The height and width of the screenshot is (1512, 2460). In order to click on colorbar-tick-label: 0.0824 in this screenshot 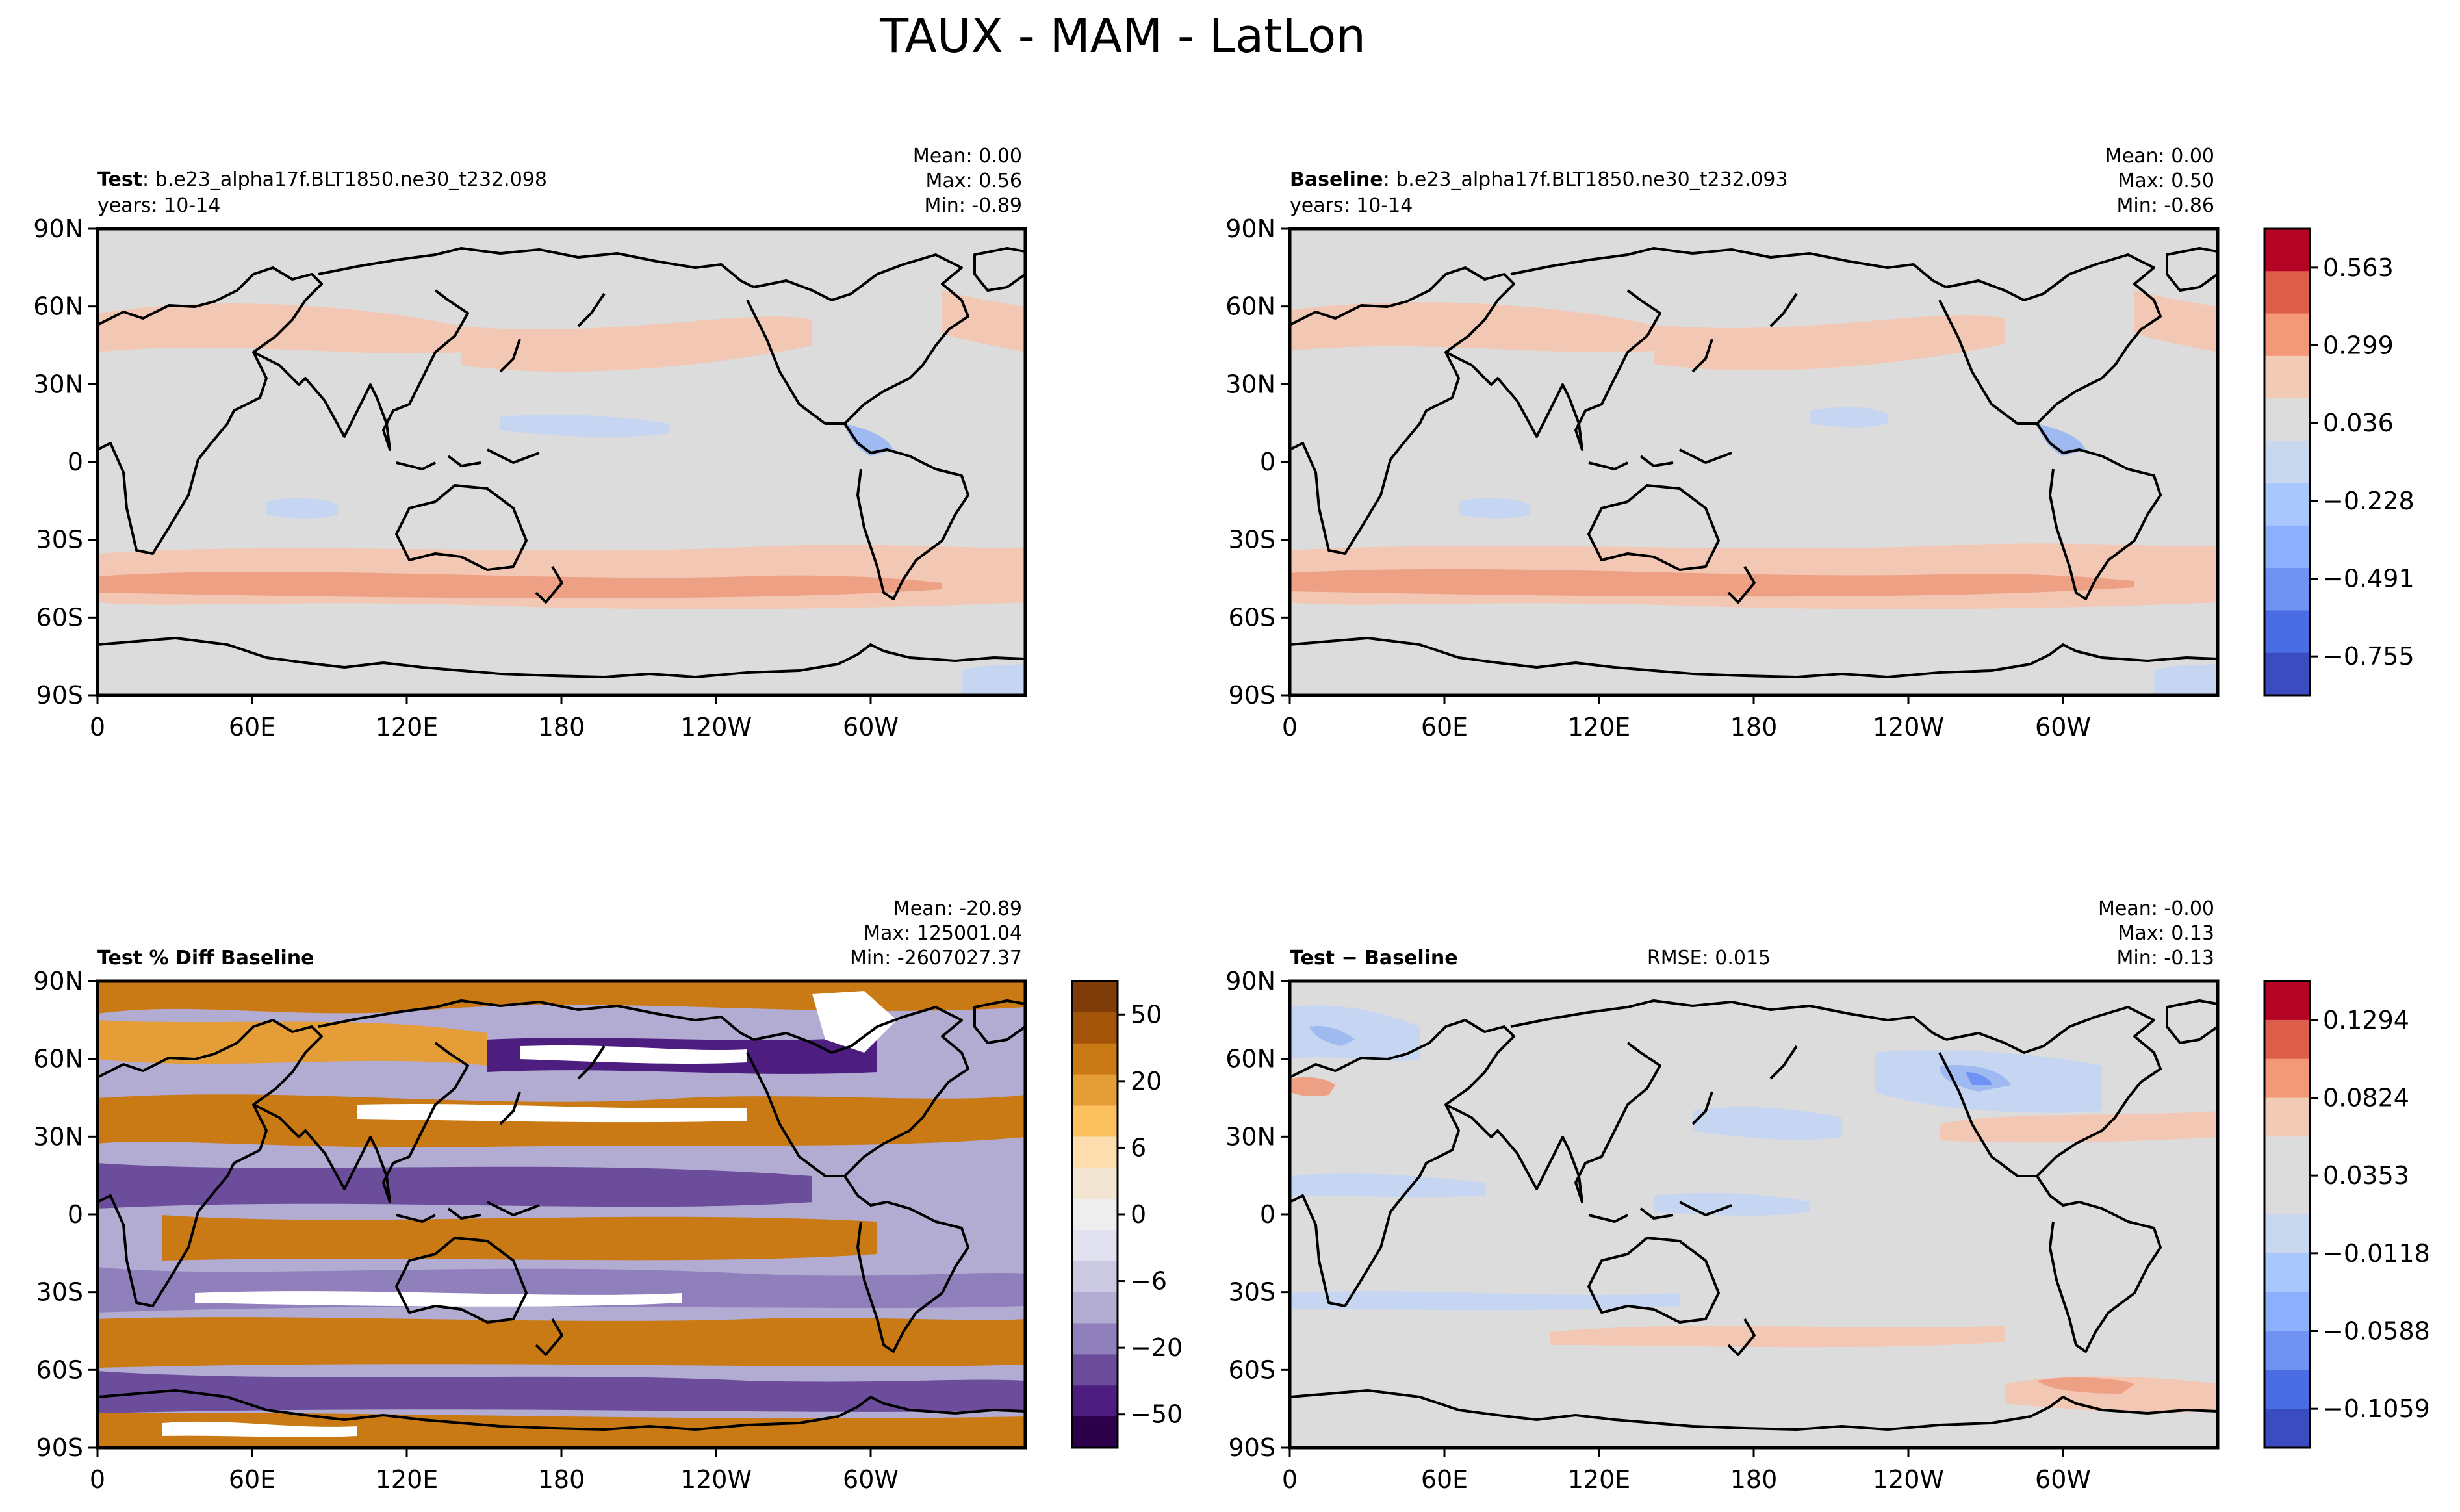, I will do `click(2366, 1098)`.